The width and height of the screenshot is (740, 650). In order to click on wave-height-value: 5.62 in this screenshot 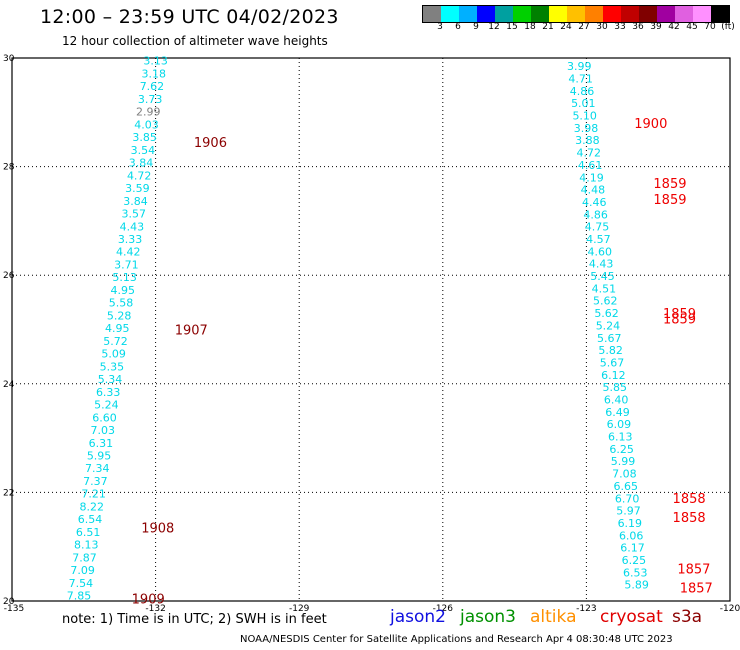, I will do `click(606, 313)`.